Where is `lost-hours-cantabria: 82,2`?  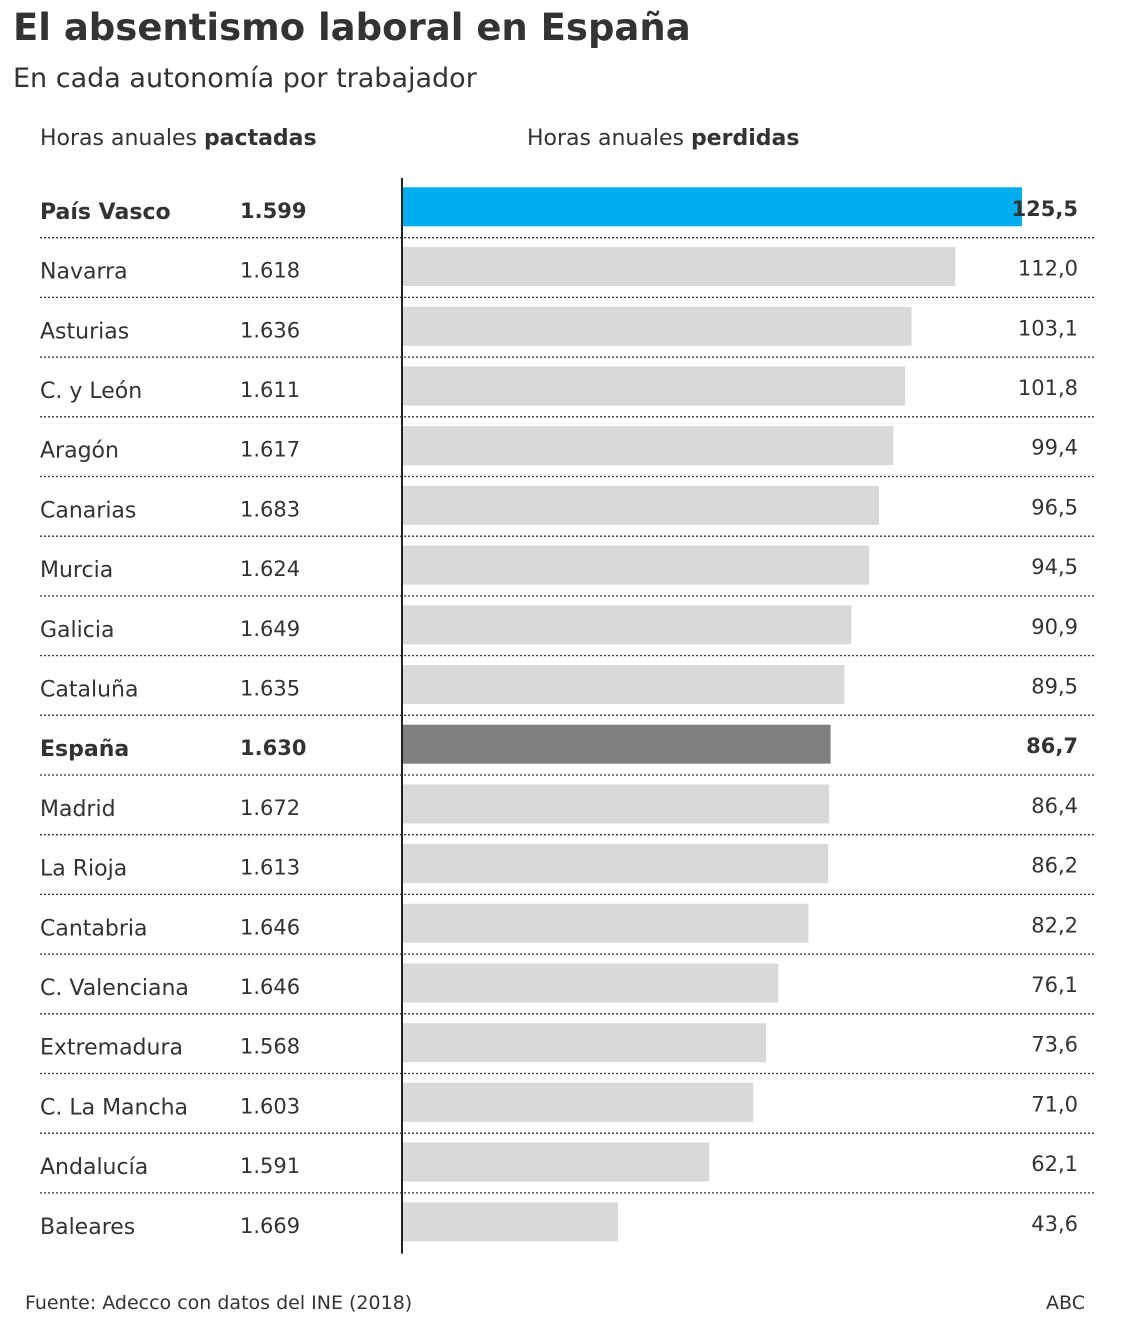
lost-hours-cantabria: 82,2 is located at coordinates (1054, 925).